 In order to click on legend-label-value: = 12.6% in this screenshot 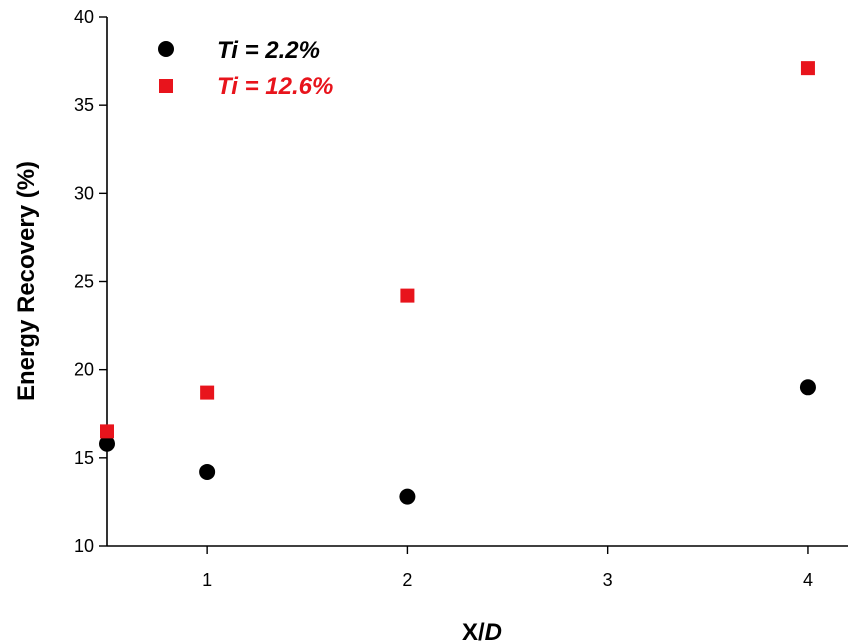, I will do `click(285, 86)`.